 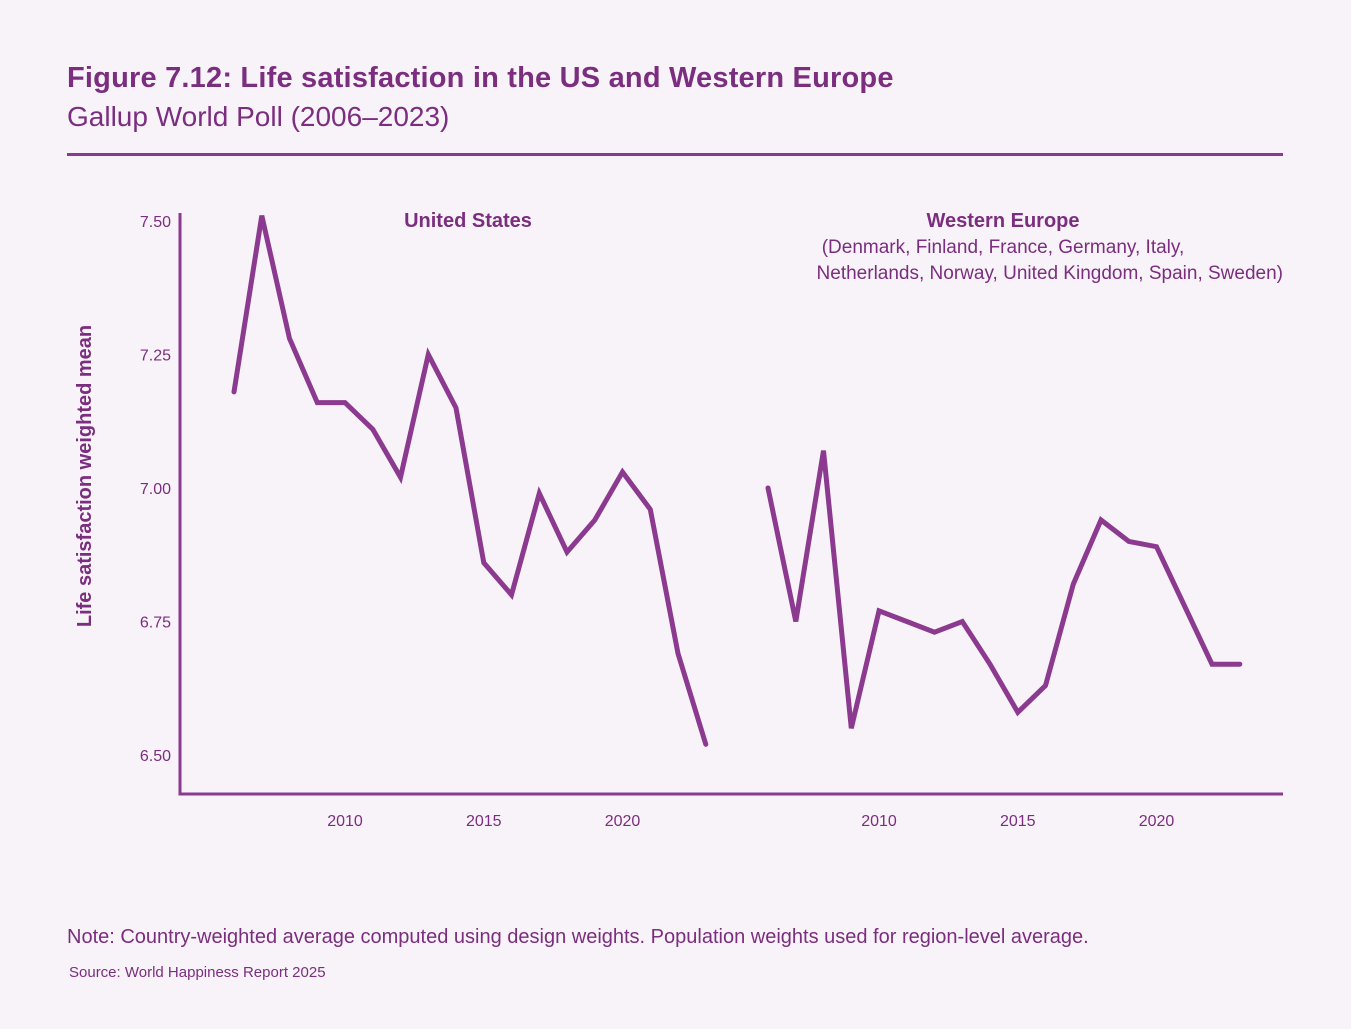 I want to click on series-line-western-europe, so click(x=1004, y=589).